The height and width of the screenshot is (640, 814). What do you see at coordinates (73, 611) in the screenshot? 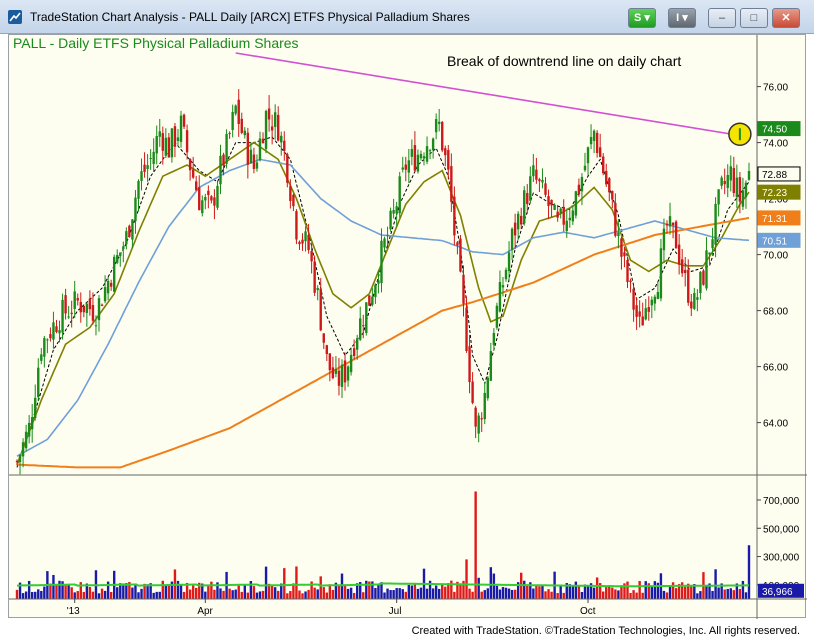
I see `time-tick-label: '13` at bounding box center [73, 611].